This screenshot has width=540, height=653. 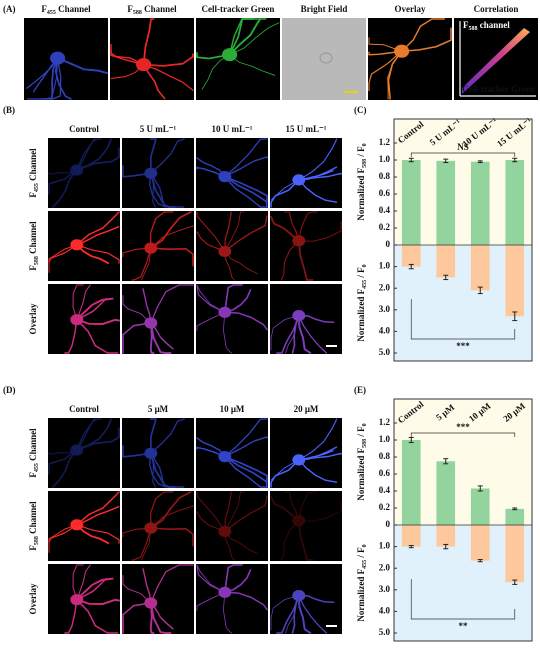 I want to click on correlation-streak, so click(x=496, y=61).